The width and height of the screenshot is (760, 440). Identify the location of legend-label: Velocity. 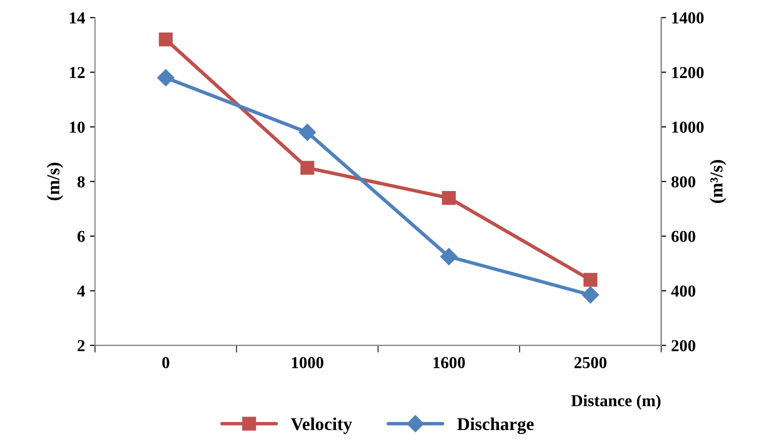
(321, 425).